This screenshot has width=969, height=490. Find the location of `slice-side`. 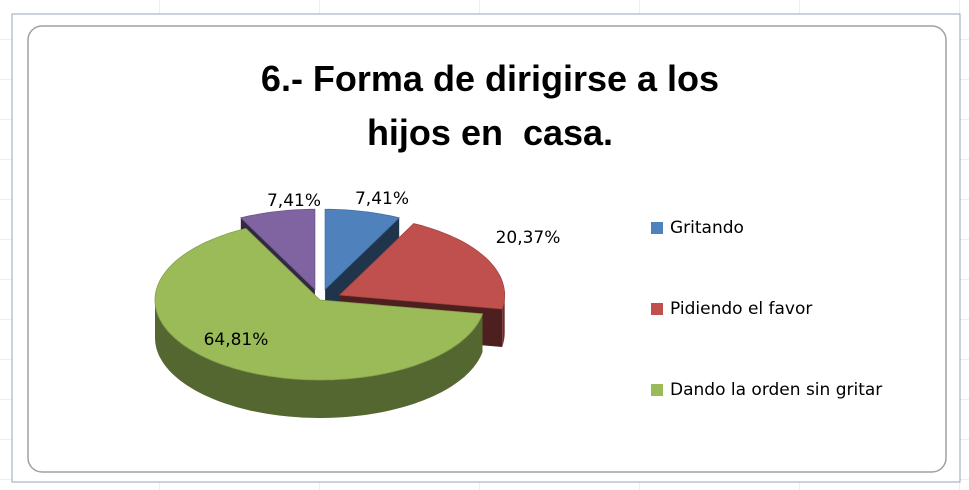

slice-side is located at coordinates (319, 359).